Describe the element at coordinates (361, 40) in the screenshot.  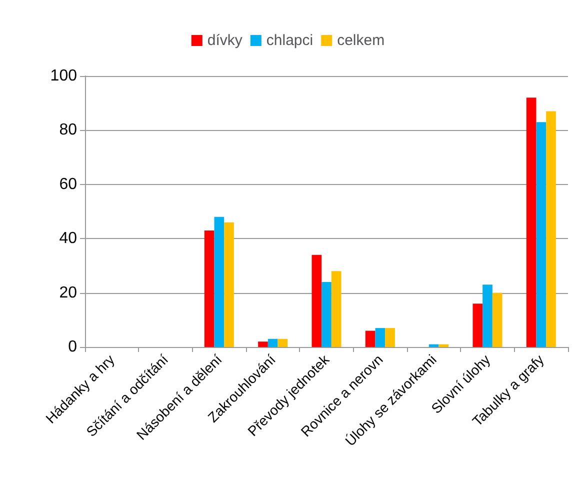
I see `legend-label: celkem` at that location.